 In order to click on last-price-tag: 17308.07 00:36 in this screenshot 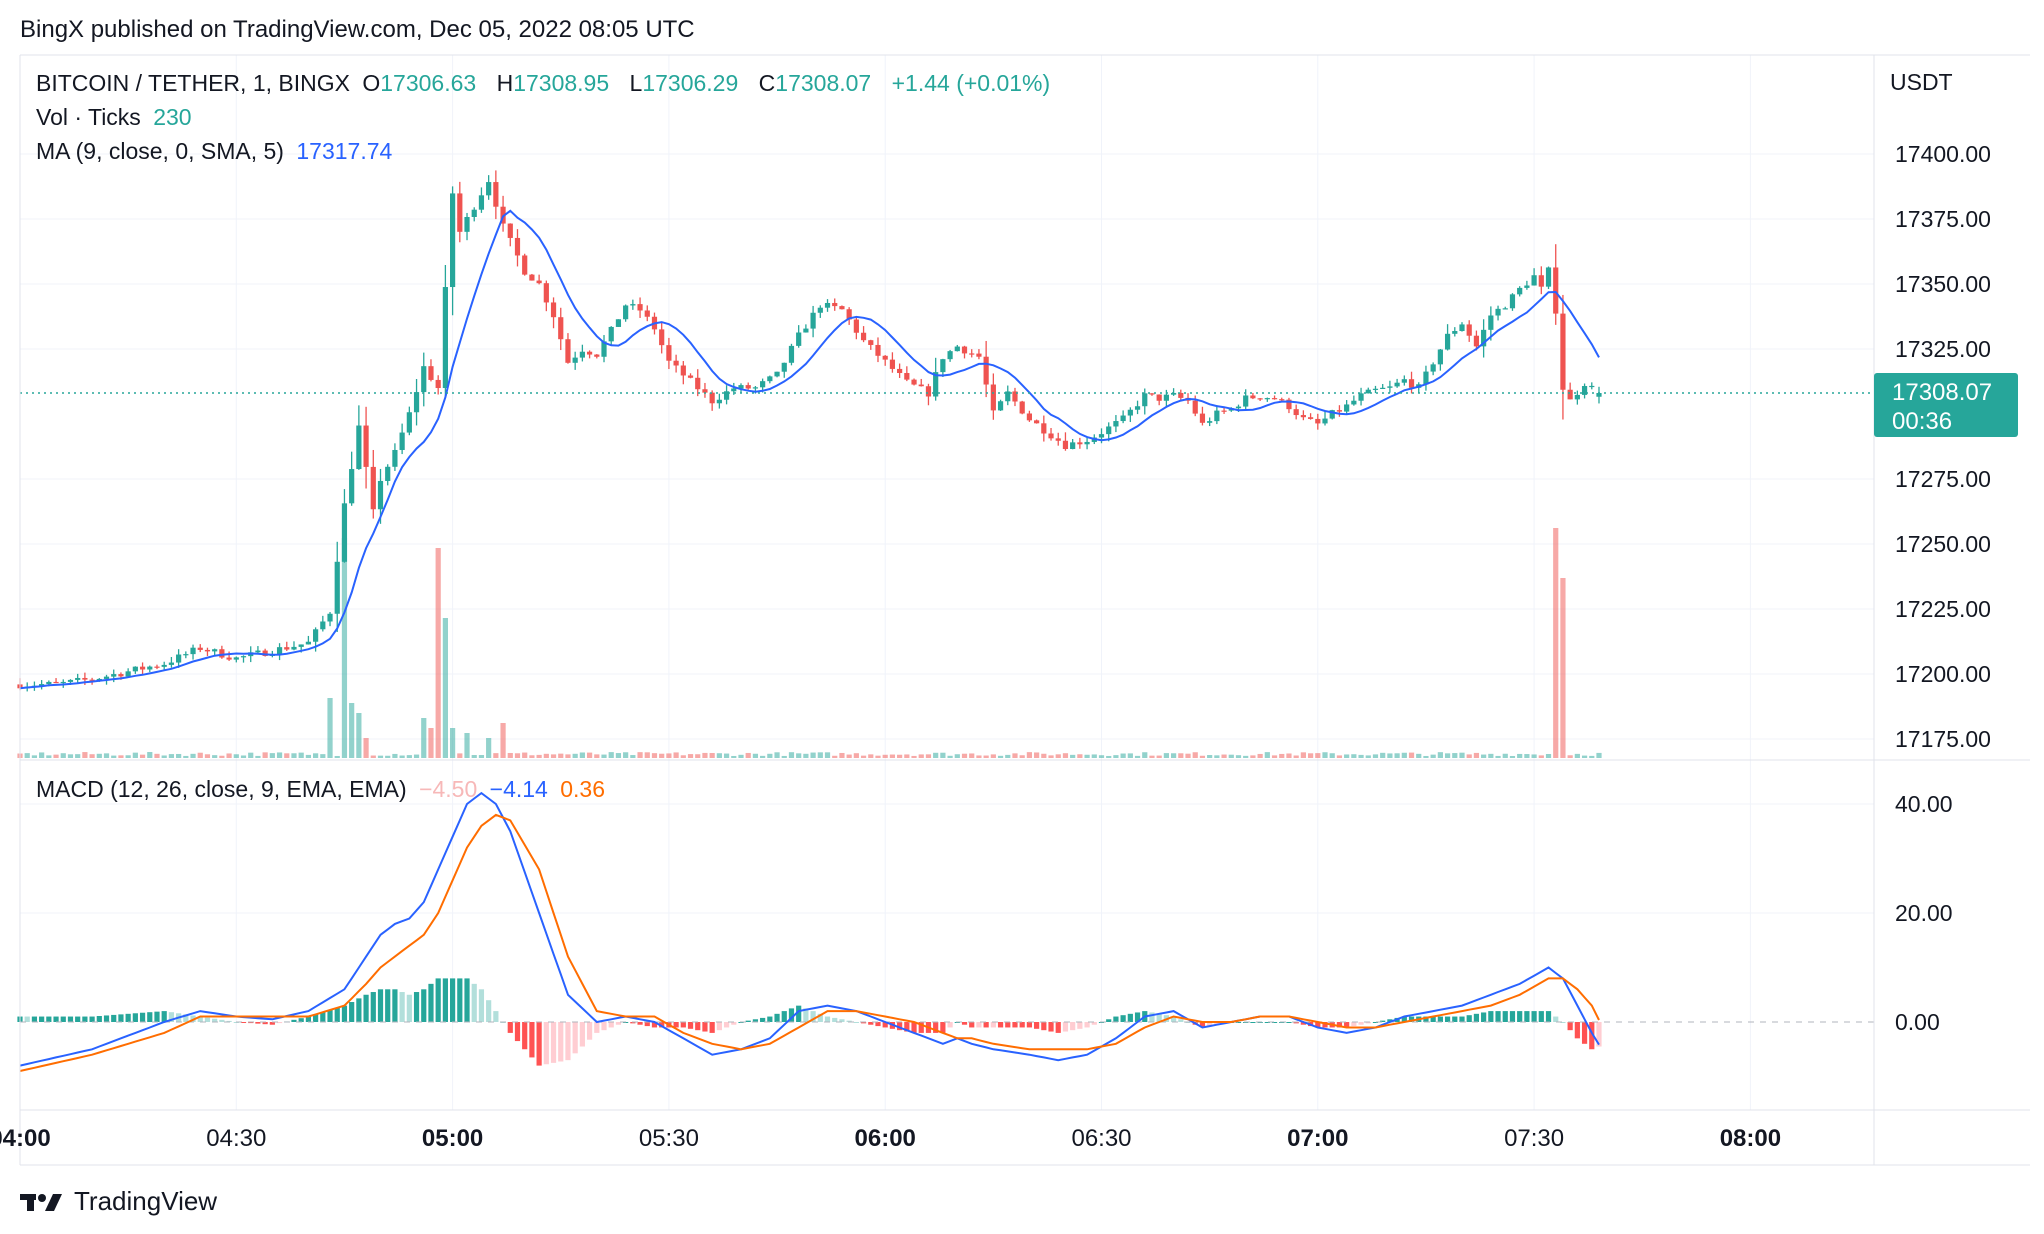, I will do `click(1946, 405)`.